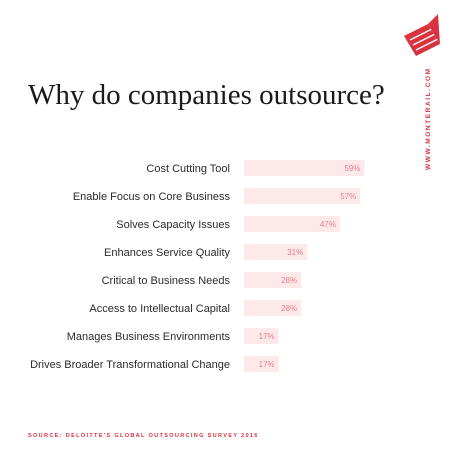 The image size is (474, 467). What do you see at coordinates (167, 253) in the screenshot?
I see `category-label: Enhances Service Quality` at bounding box center [167, 253].